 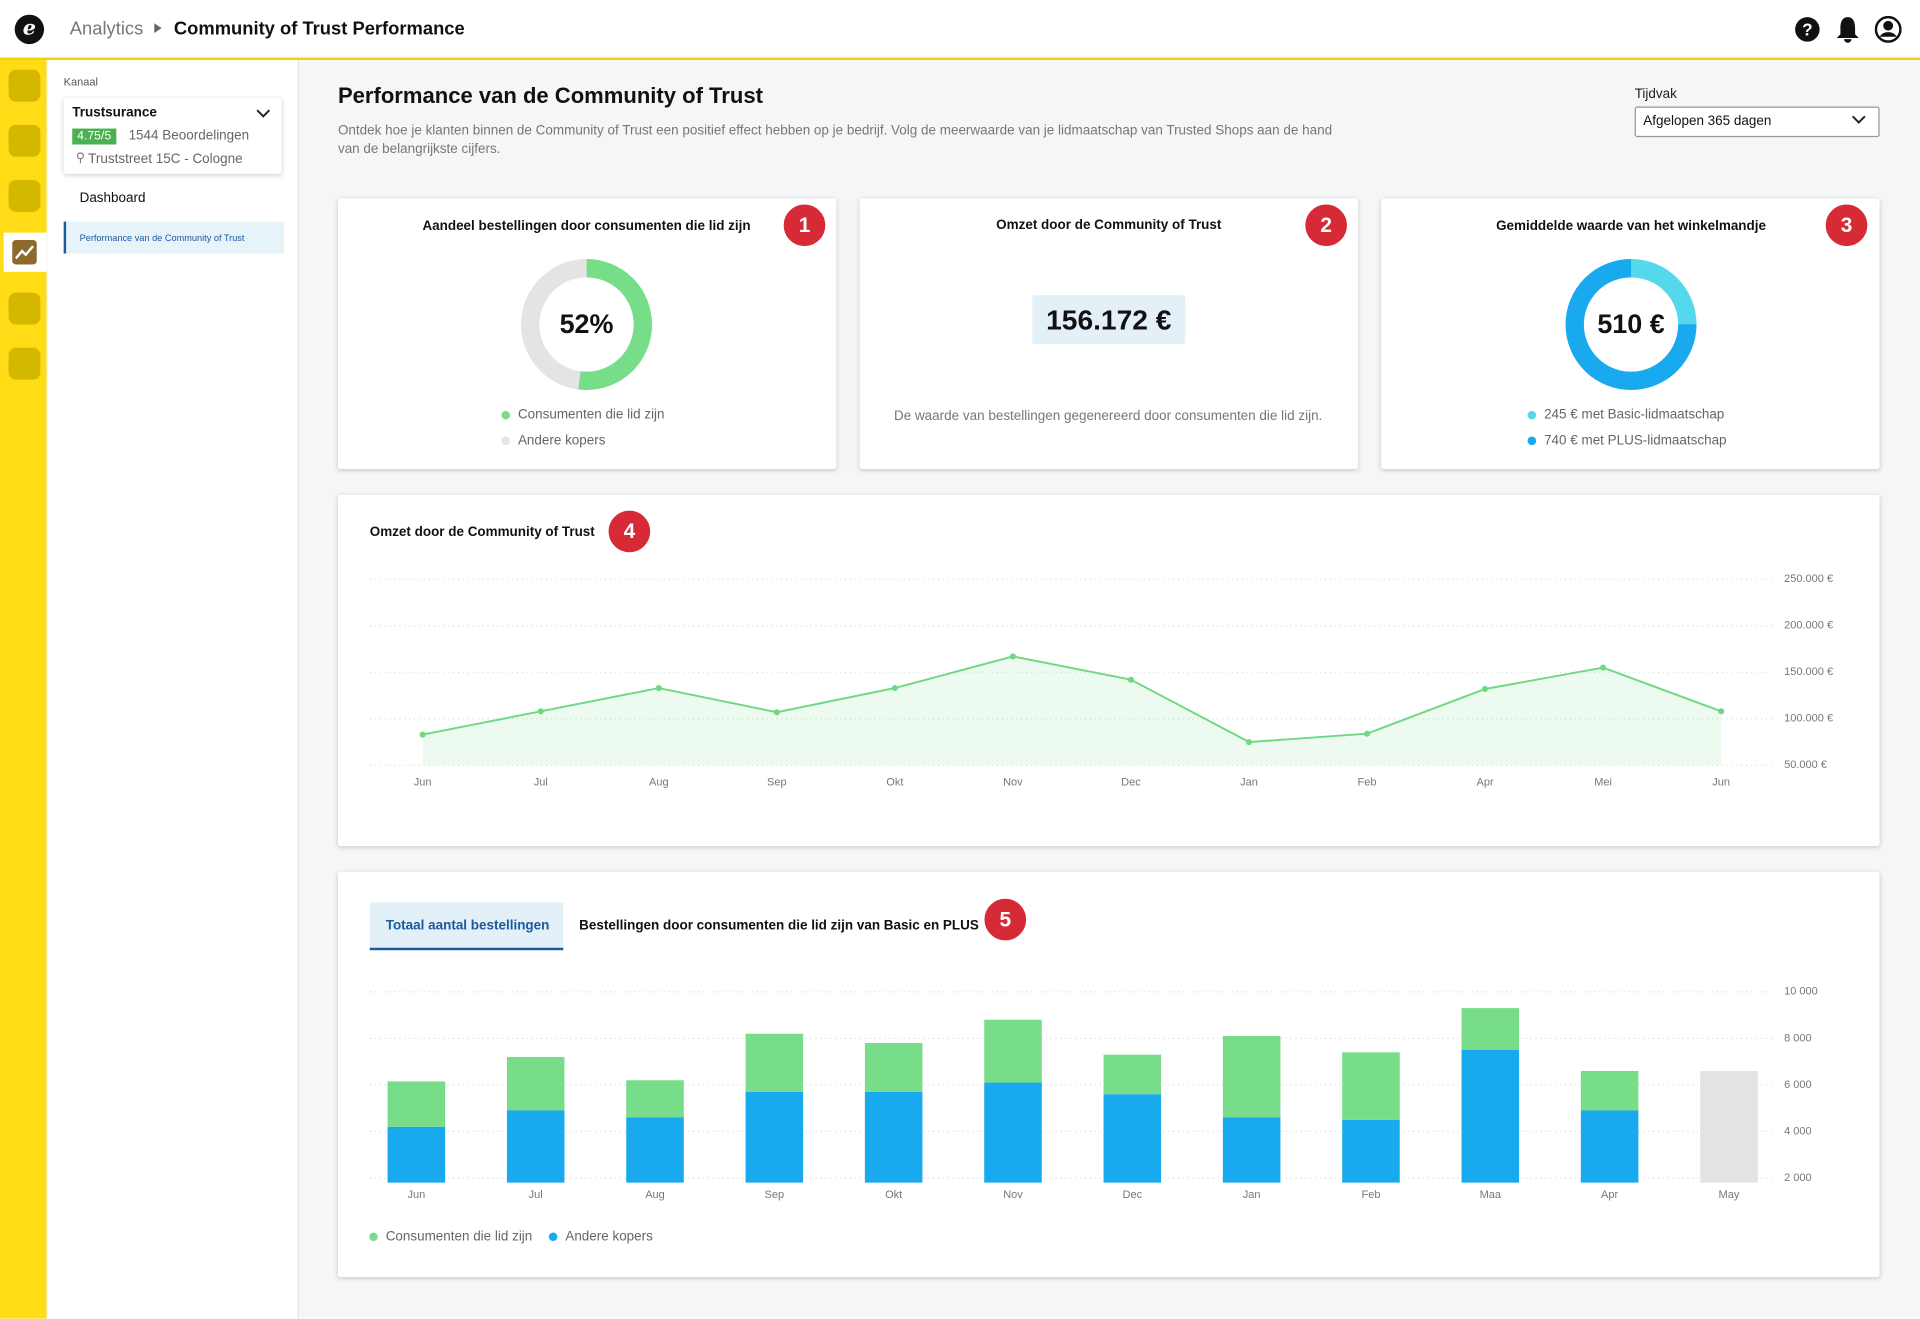 I want to click on nav-item-active-bg, so click(x=174, y=237).